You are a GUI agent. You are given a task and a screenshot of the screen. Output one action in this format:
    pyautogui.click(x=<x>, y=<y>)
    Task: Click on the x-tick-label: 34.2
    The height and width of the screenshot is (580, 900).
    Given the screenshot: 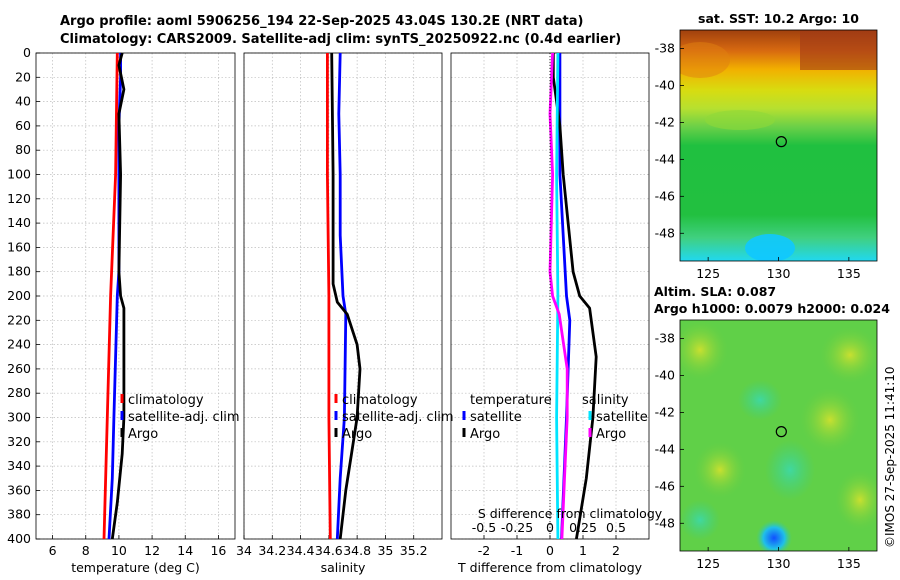 What is the action you would take?
    pyautogui.click(x=272, y=550)
    